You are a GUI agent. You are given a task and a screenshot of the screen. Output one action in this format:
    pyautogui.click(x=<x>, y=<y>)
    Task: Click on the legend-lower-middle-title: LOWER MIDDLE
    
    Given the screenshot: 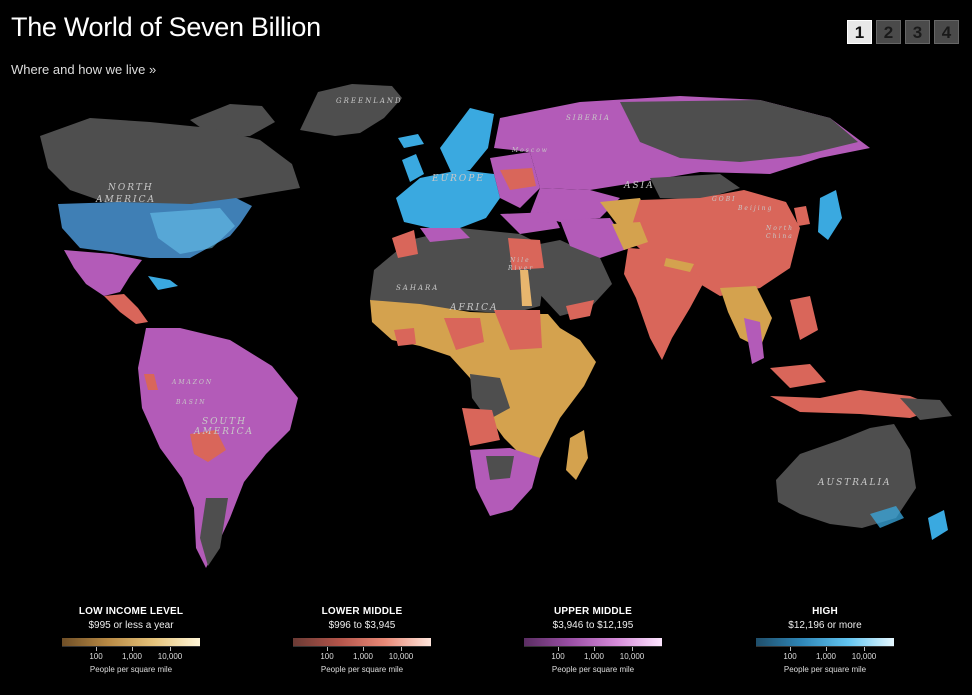 What is the action you would take?
    pyautogui.click(x=362, y=611)
    